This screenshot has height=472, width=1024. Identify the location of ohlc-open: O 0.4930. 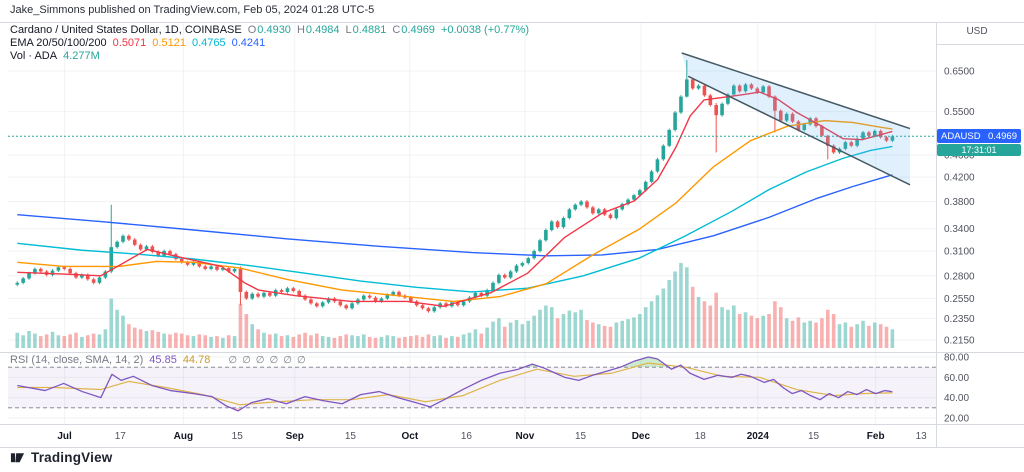
(269, 30).